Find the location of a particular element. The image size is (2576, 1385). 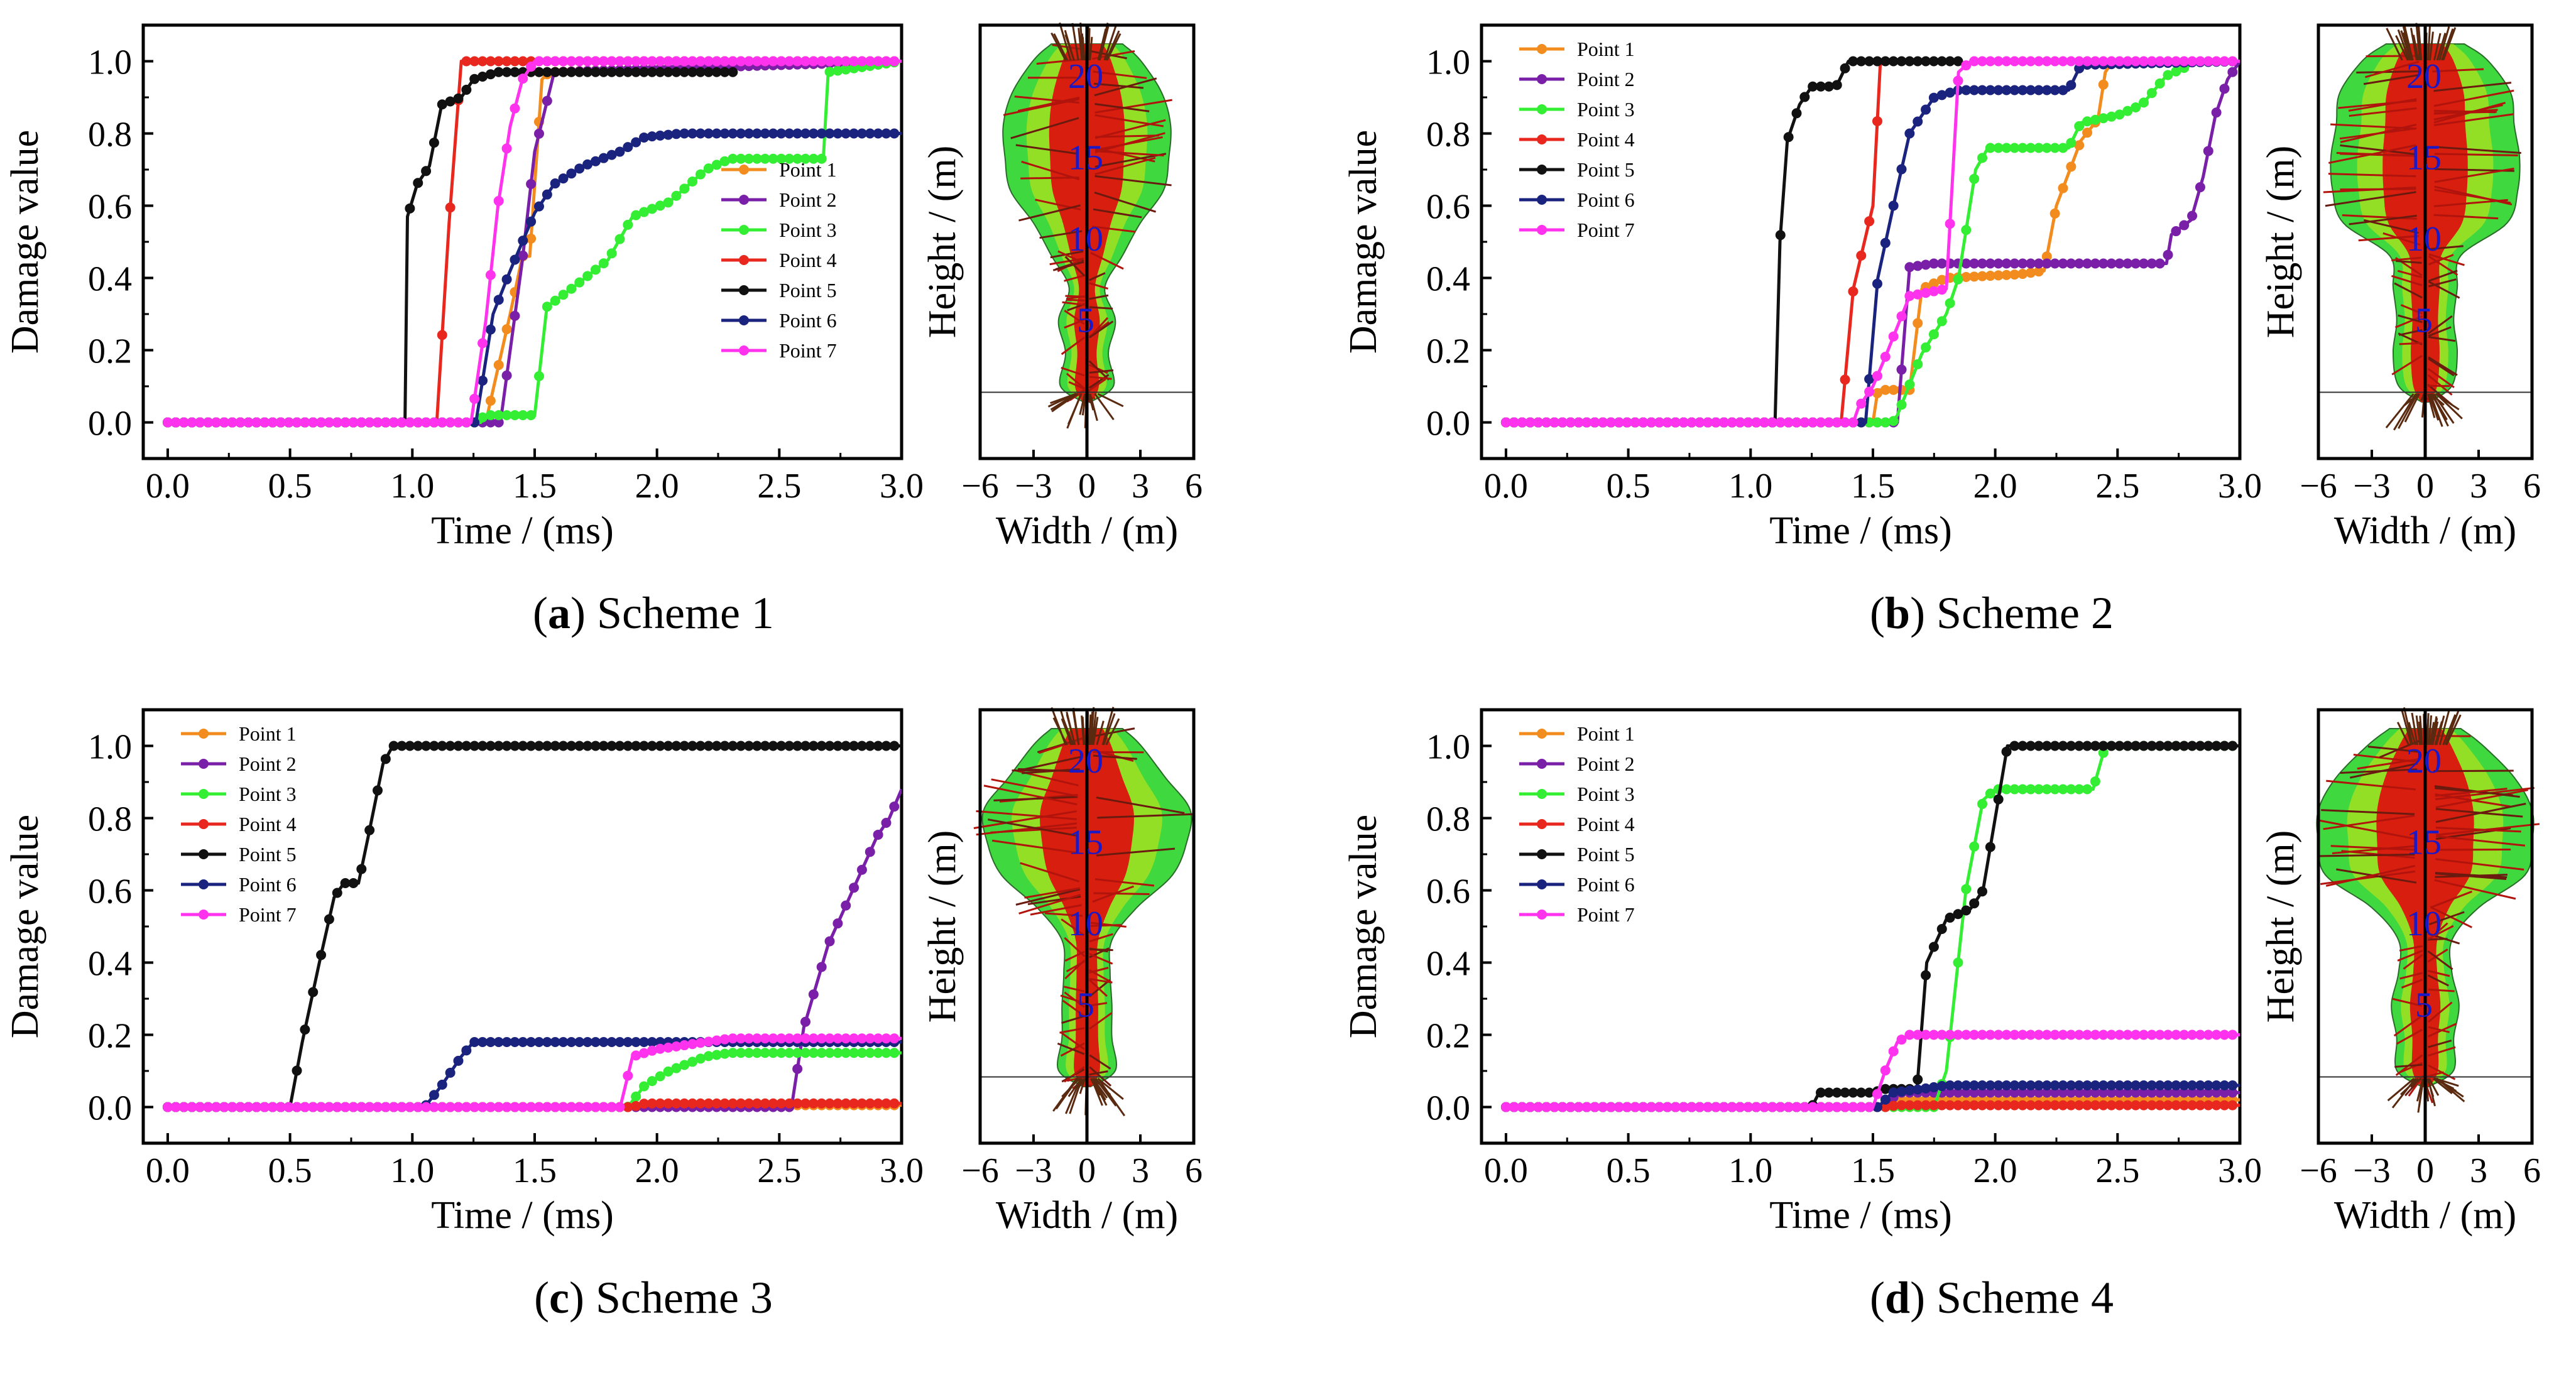

legend-label: Point 5 is located at coordinates (268, 854).